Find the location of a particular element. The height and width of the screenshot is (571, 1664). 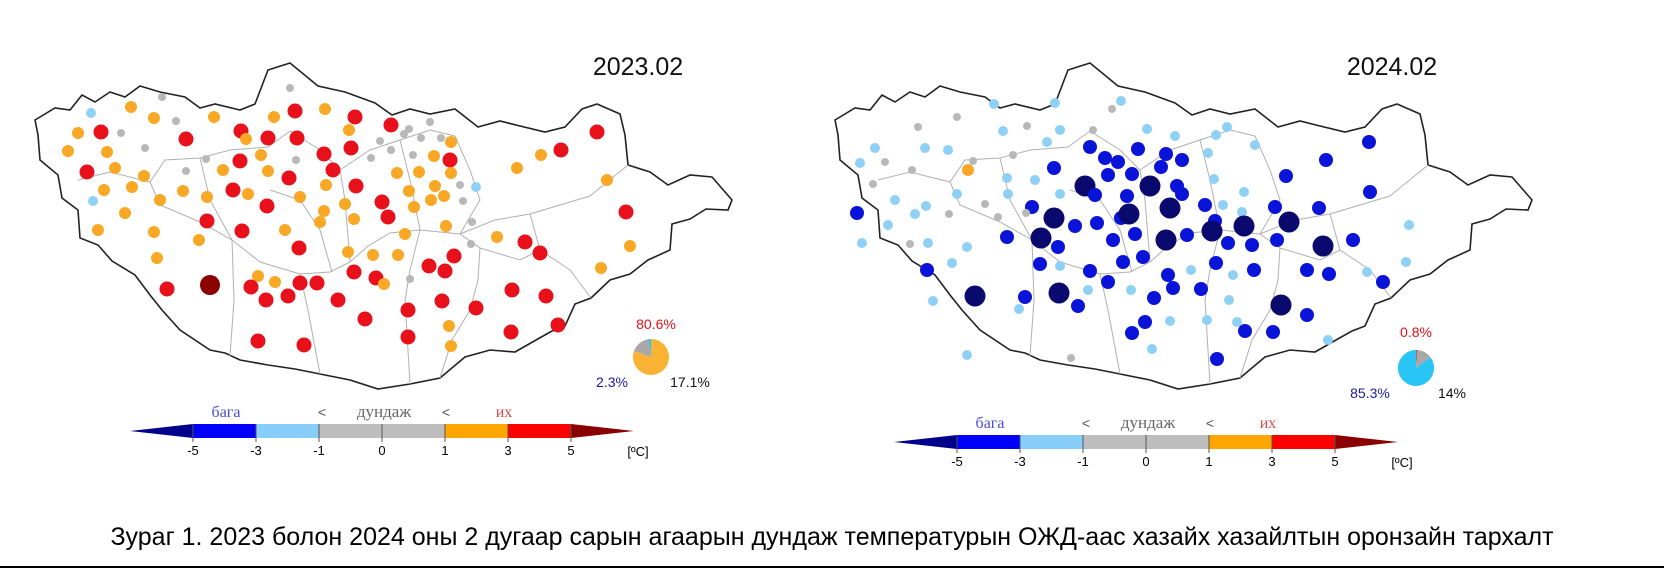

pie-below-label-2023: 2.3% is located at coordinates (612, 382).